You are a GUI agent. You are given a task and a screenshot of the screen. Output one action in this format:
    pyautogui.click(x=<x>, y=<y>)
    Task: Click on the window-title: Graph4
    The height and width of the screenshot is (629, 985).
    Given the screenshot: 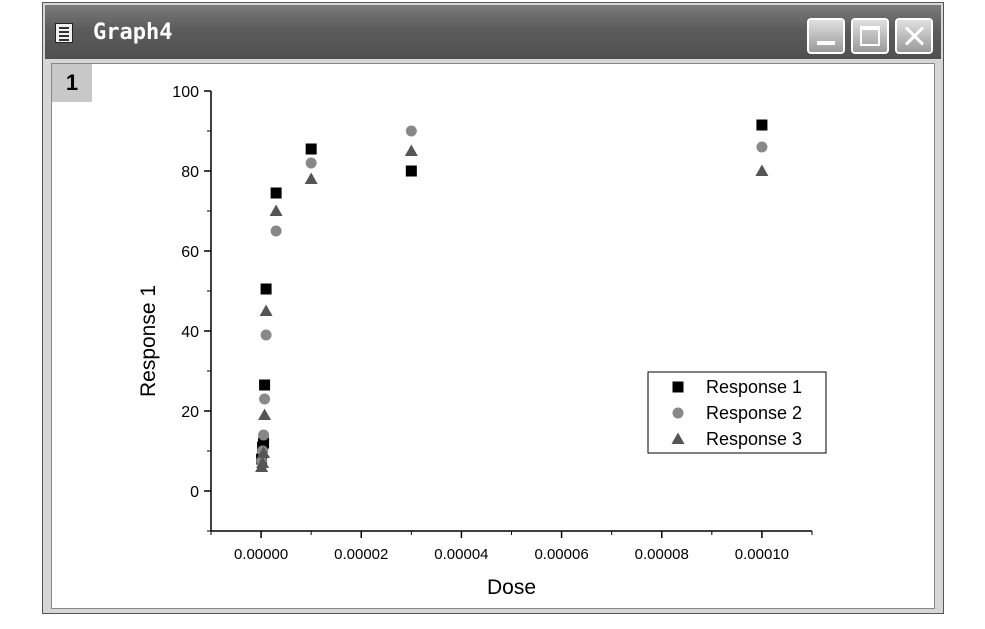 What is the action you would take?
    pyautogui.click(x=133, y=32)
    